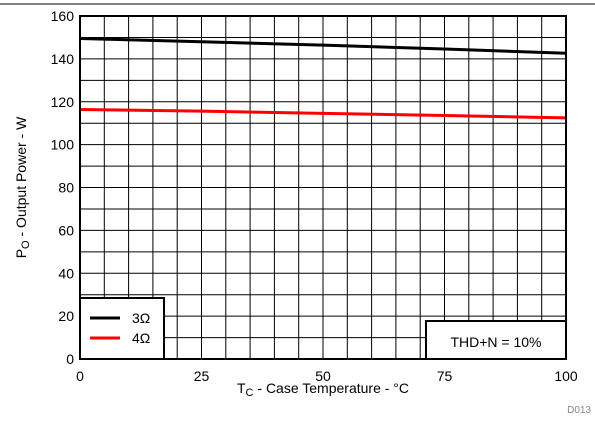 This screenshot has width=595, height=421. Describe the element at coordinates (66, 273) in the screenshot. I see `y-tick-label: 40` at that location.